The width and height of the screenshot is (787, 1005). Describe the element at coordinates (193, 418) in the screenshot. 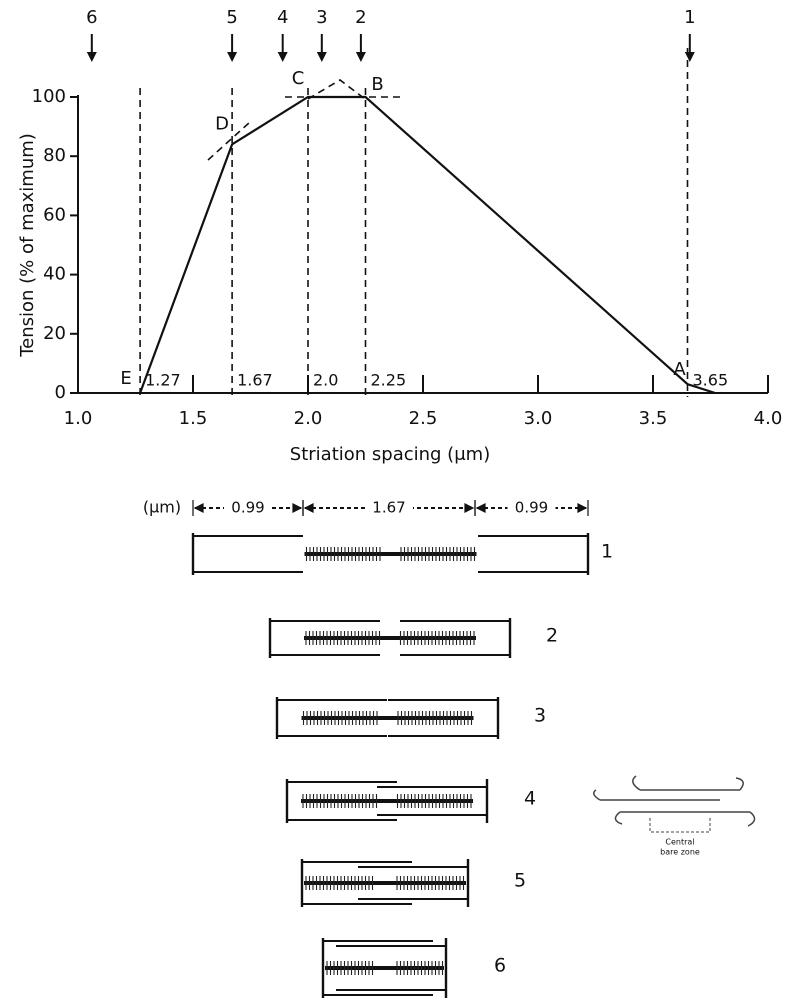

I see `x-tick-label: 1.5` at that location.